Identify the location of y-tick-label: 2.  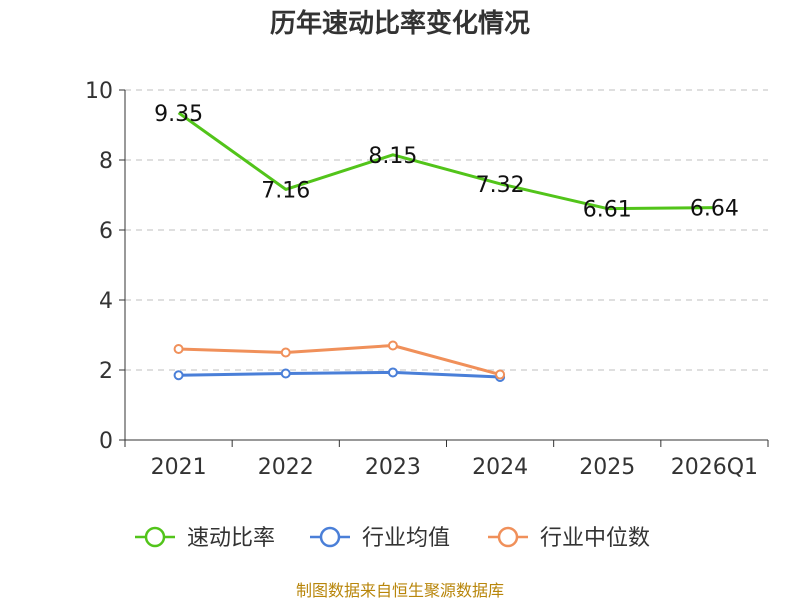
(106, 371).